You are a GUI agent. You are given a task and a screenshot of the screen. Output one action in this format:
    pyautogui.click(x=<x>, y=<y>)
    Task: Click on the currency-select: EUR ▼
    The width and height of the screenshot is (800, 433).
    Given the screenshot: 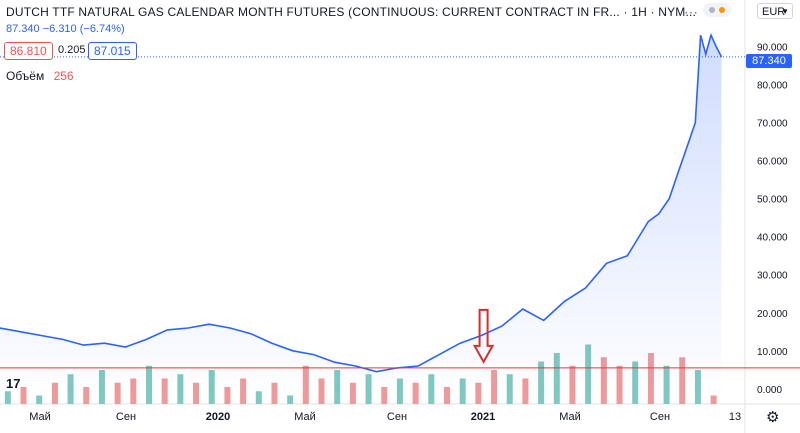 What is the action you would take?
    pyautogui.click(x=775, y=11)
    